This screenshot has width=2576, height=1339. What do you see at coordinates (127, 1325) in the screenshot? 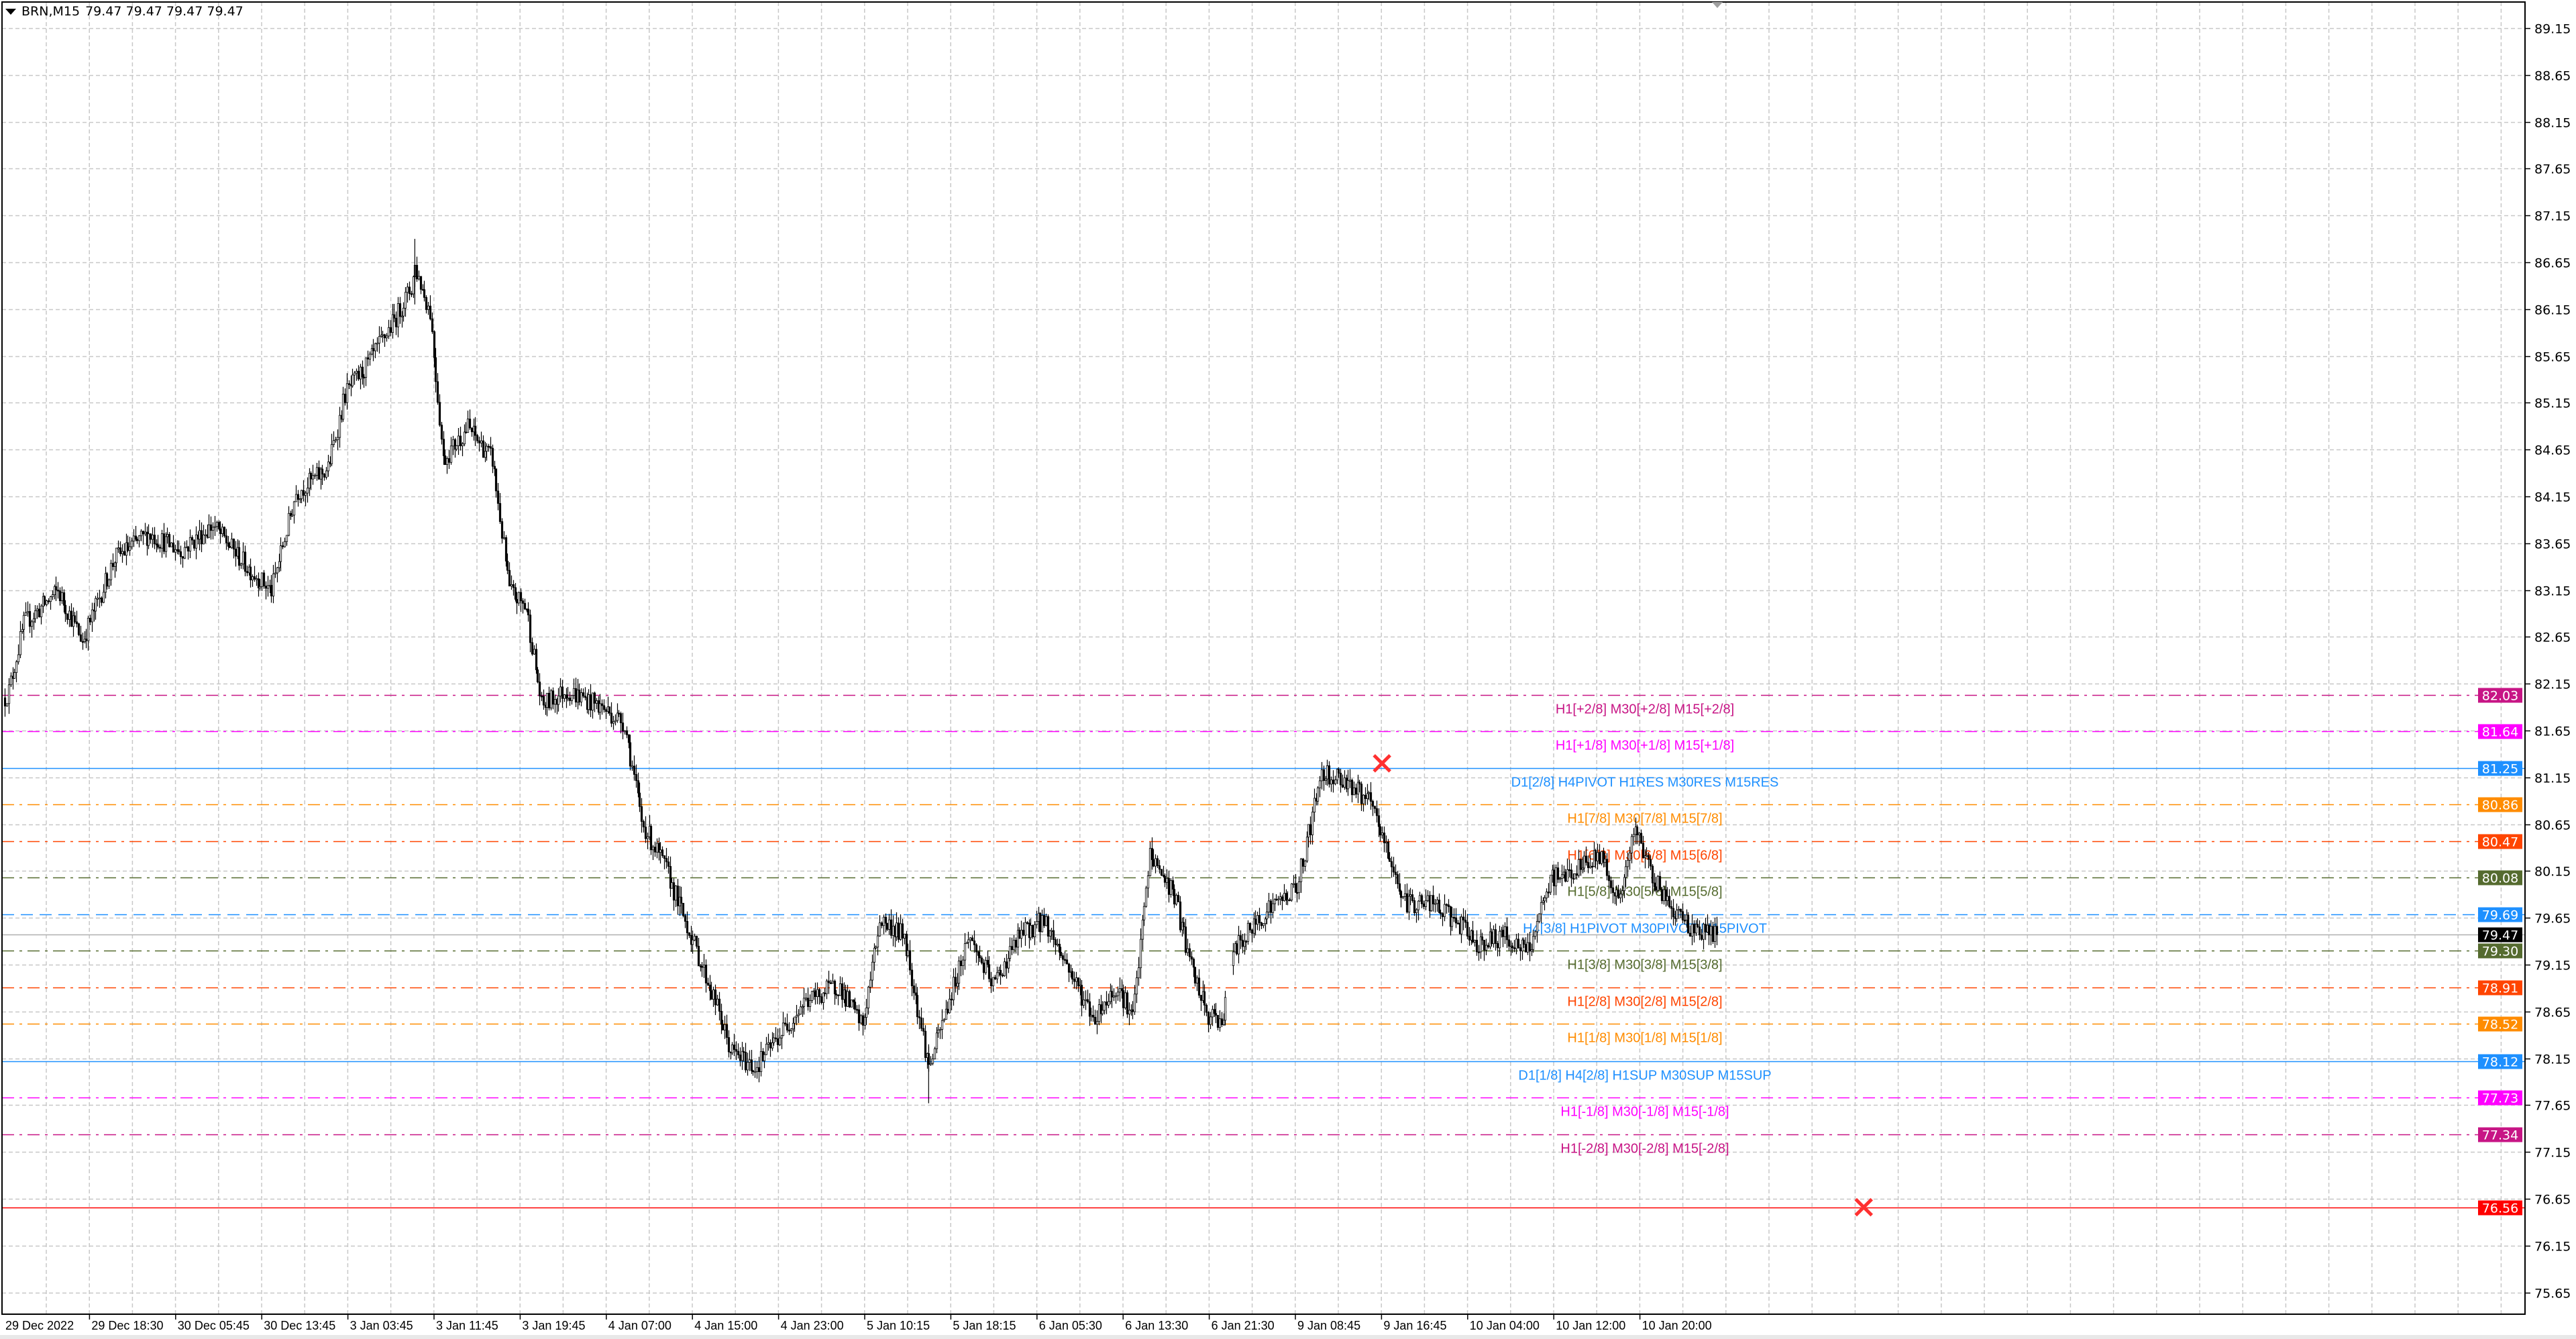
I see `x-tick-label: 29 Dec 18:30` at bounding box center [127, 1325].